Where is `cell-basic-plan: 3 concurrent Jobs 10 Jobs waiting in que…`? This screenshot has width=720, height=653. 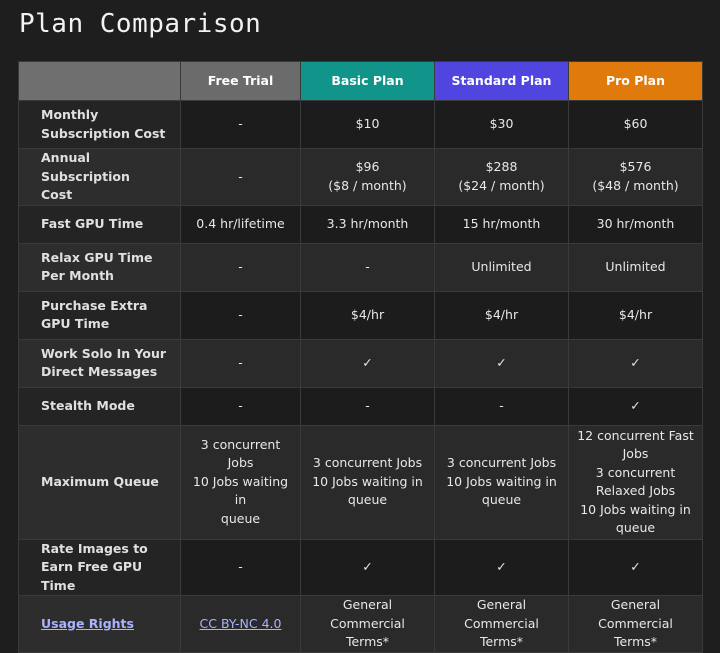 cell-basic-plan: 3 concurrent Jobs 10 Jobs waiting in que… is located at coordinates (367, 482).